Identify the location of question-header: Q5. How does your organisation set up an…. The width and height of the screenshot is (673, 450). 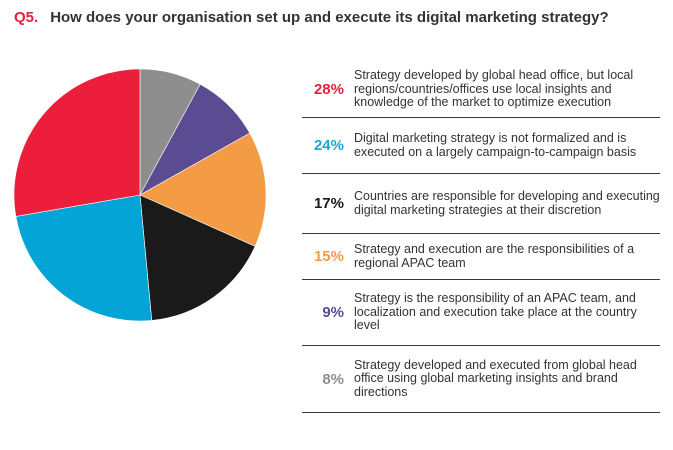
(338, 17).